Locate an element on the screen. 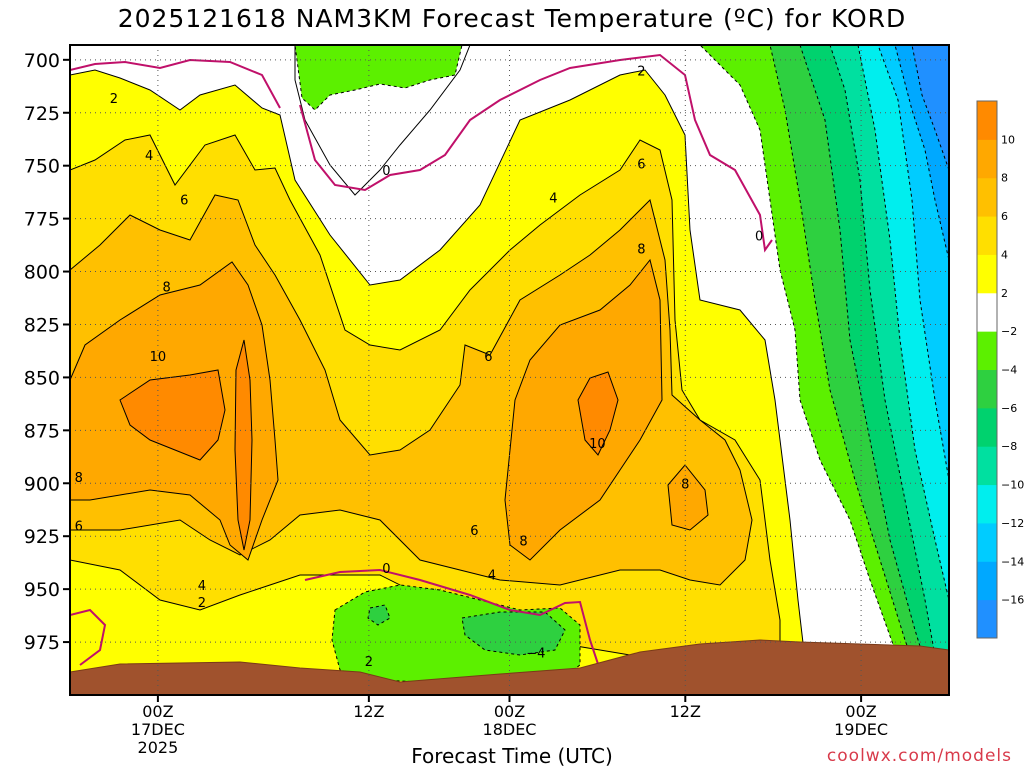 The height and width of the screenshot is (768, 1024). y-tick-label: 700 is located at coordinates (42, 61).